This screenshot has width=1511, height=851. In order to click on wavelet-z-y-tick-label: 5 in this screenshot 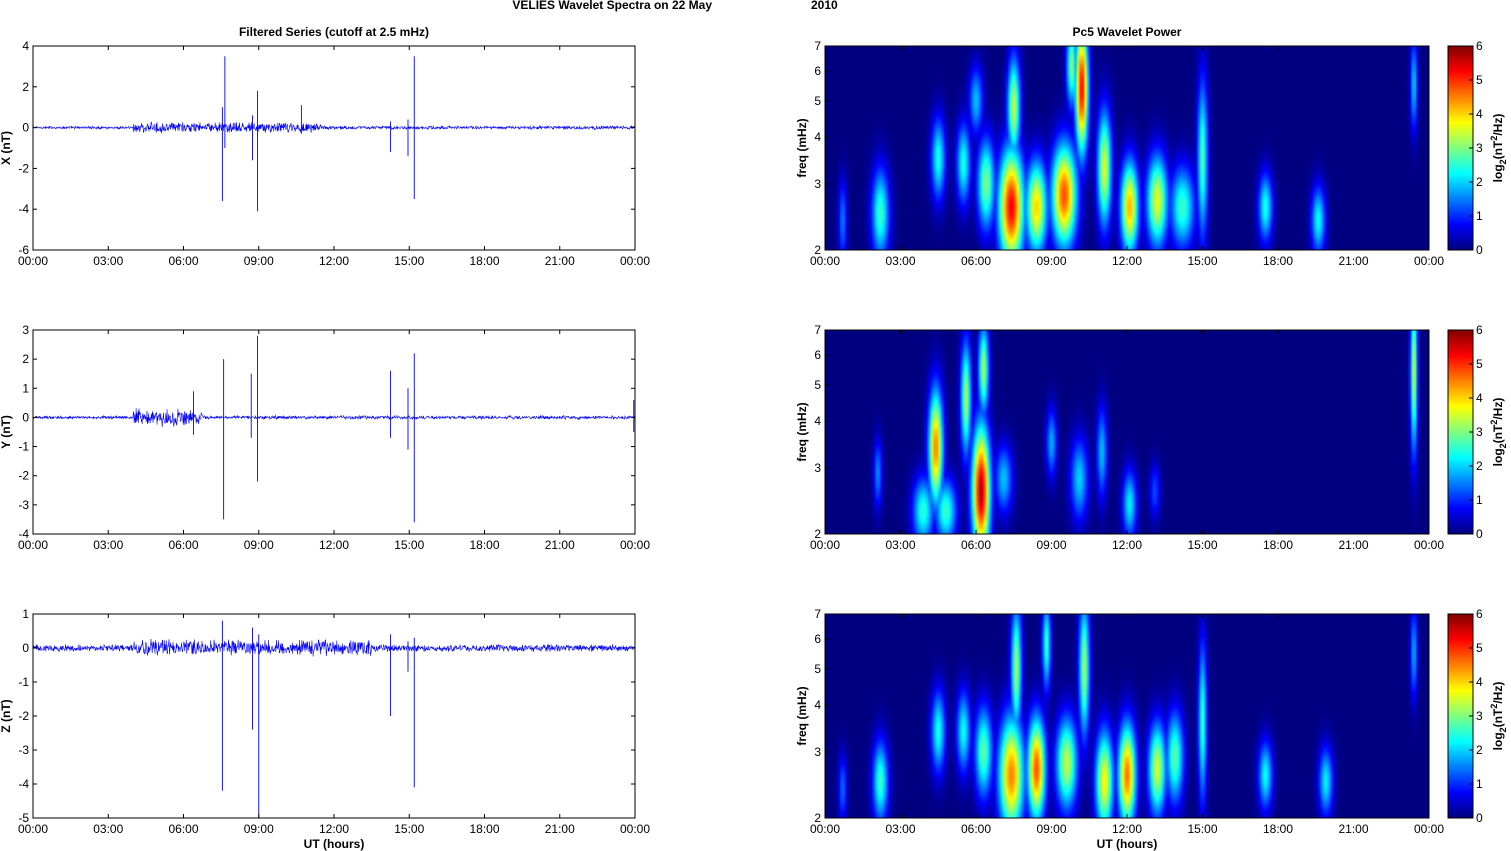, I will do `click(817, 669)`.